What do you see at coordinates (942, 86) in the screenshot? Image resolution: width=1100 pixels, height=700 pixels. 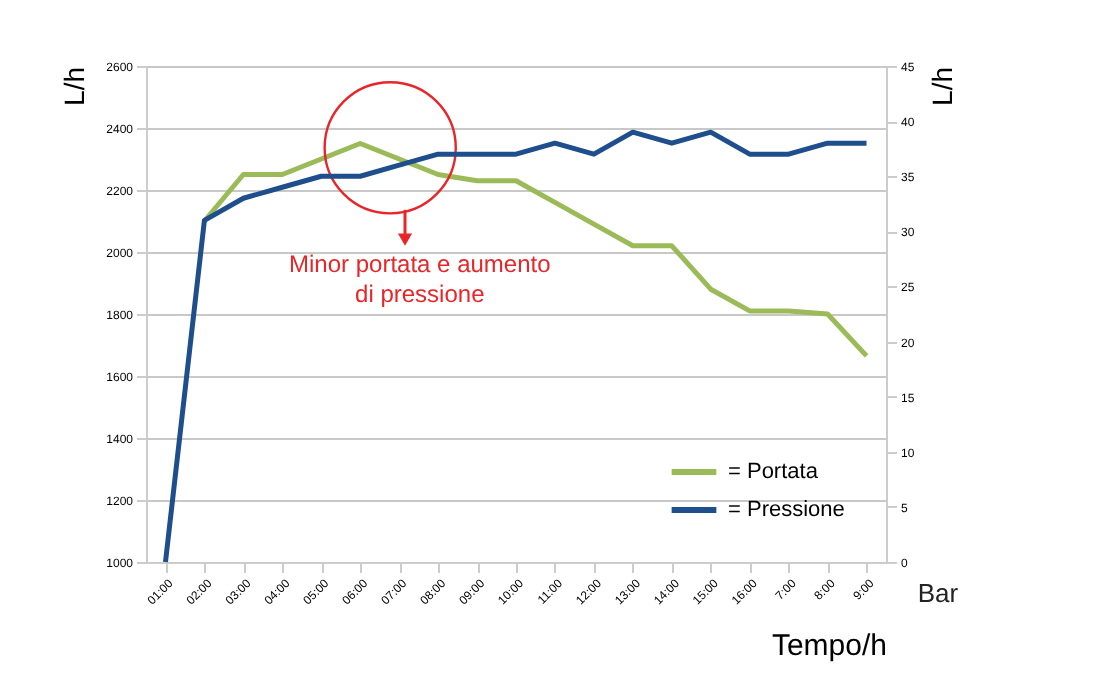 I see `y2-axis-title: L/h` at bounding box center [942, 86].